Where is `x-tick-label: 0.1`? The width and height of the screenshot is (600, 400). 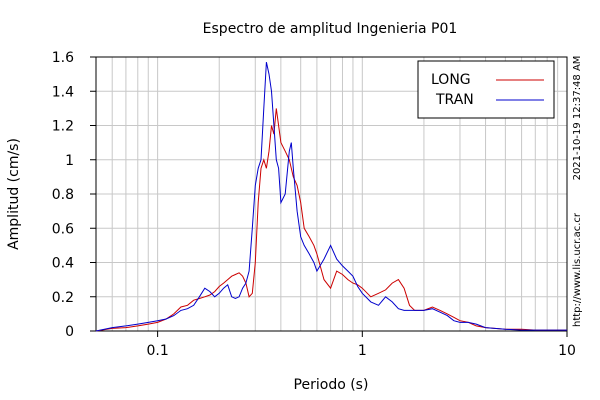
x-tick-label: 0.1 is located at coordinates (157, 351).